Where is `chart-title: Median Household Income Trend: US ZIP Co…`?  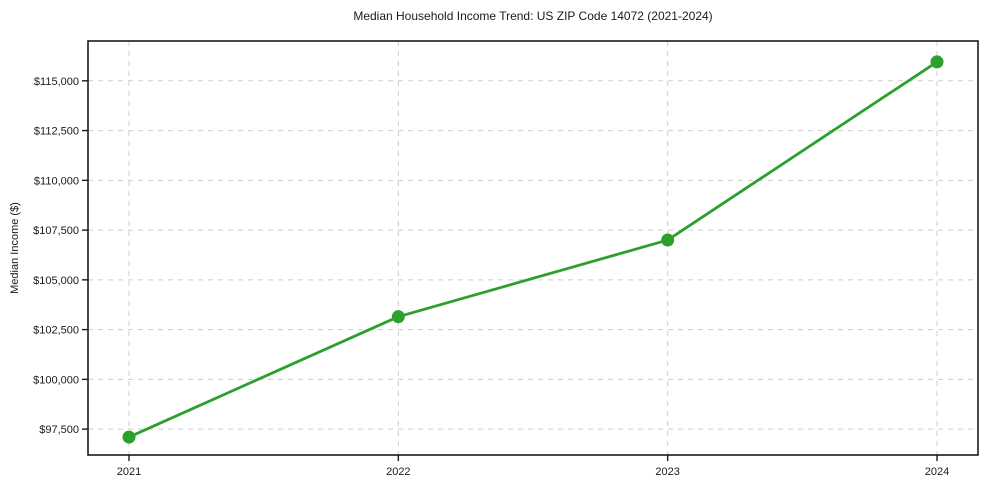 chart-title: Median Household Income Trend: US ZIP Co… is located at coordinates (533, 16).